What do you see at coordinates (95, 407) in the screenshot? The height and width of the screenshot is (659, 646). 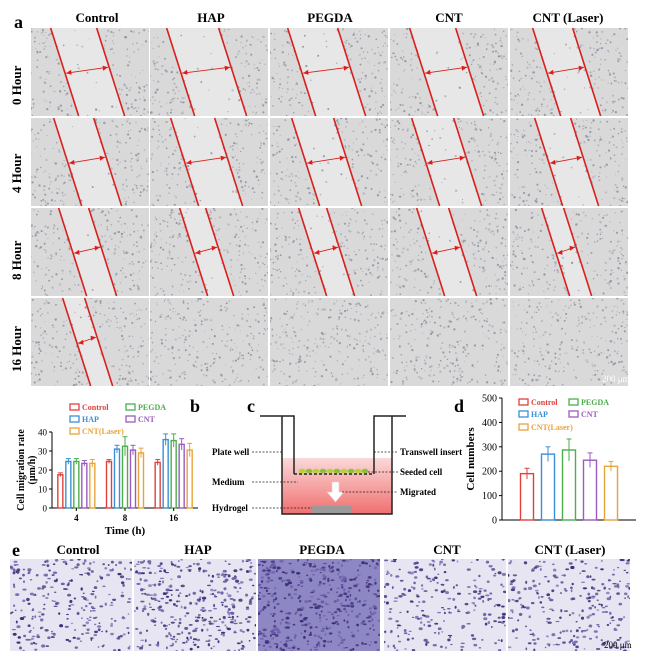 I see `legend-label: Control` at bounding box center [95, 407].